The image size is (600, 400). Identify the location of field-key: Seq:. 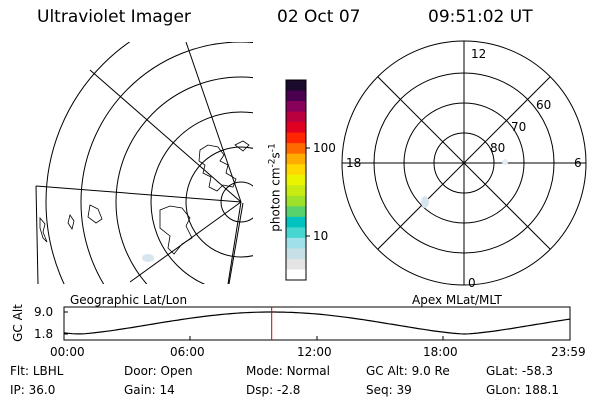
(379, 390).